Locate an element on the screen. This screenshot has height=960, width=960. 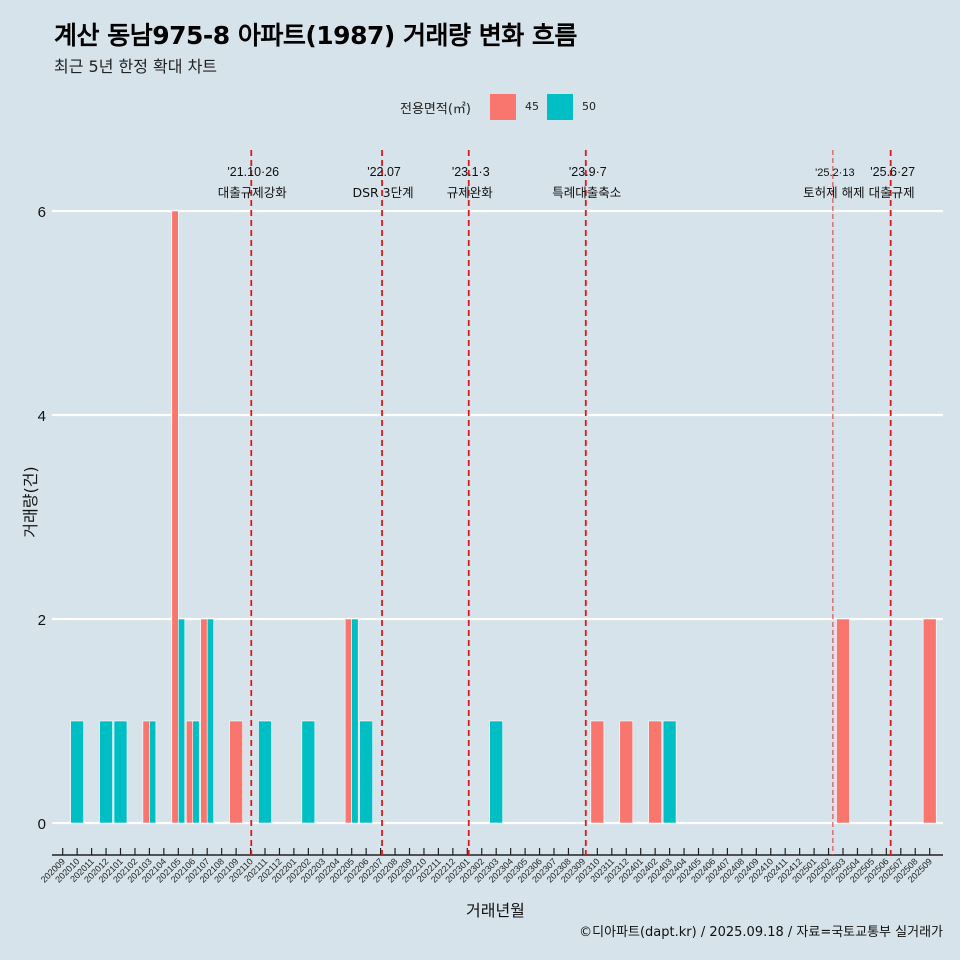
y-tick-label: 0 is located at coordinates (42, 824).